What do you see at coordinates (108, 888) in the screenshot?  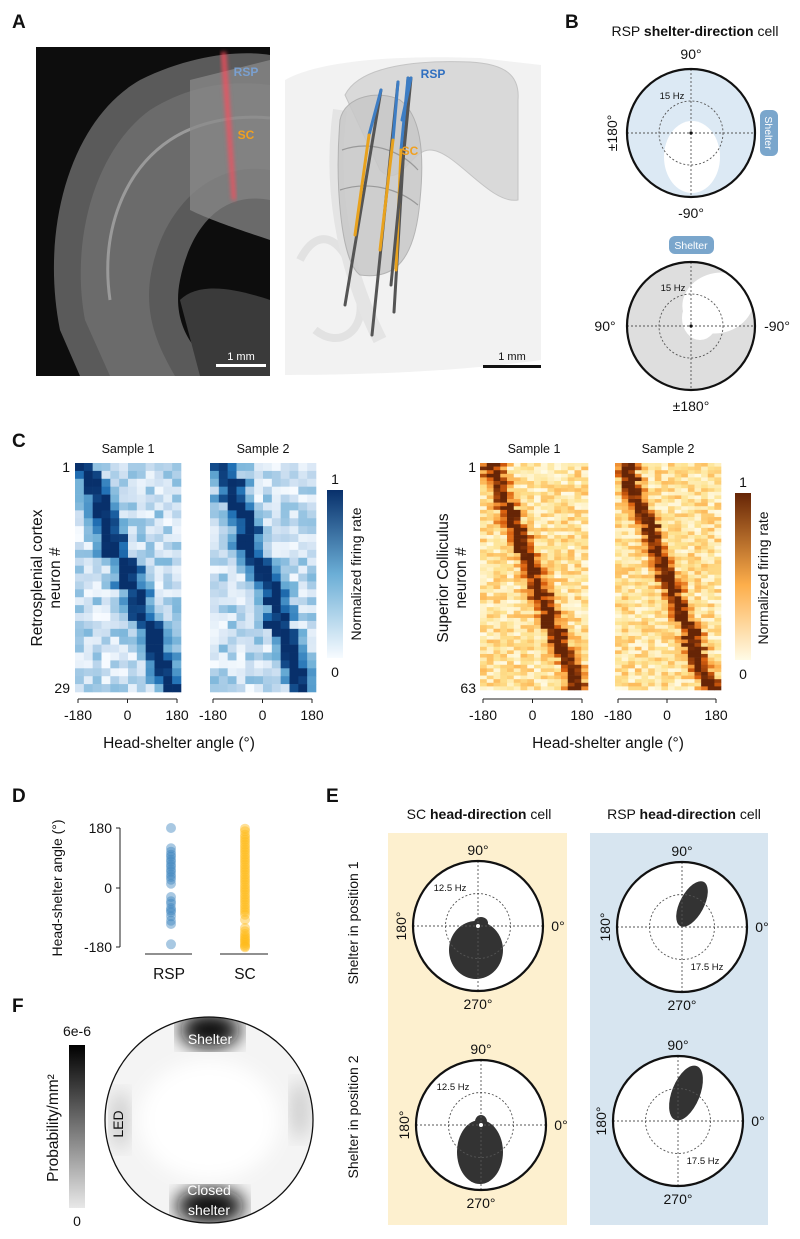 I see `d-ytick-label: 0` at bounding box center [108, 888].